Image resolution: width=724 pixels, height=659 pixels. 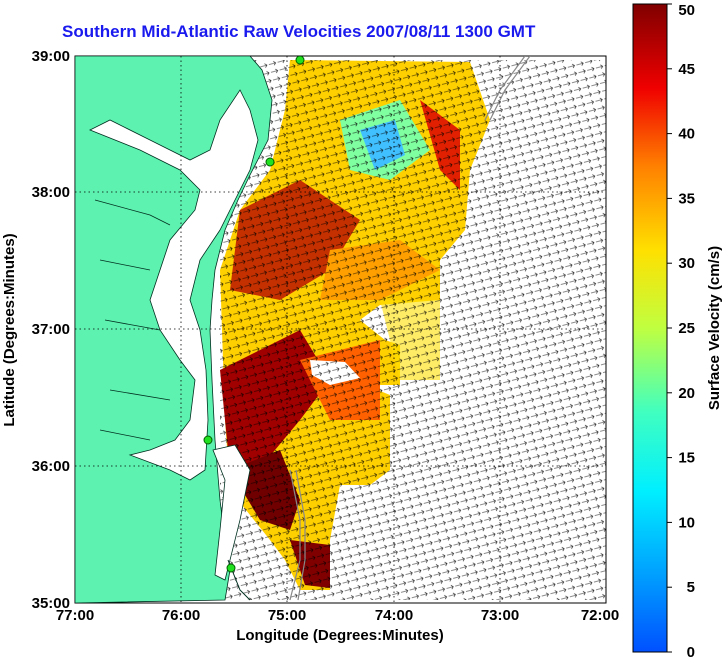 I want to click on y-tick-label: 38:00, so click(x=51, y=192).